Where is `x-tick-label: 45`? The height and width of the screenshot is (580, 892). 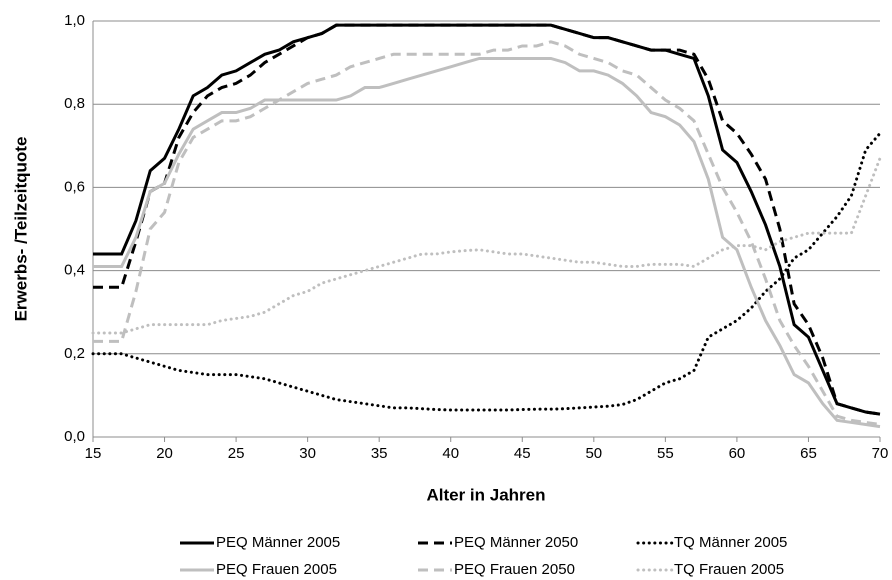 x-tick-label: 45 is located at coordinates (522, 453).